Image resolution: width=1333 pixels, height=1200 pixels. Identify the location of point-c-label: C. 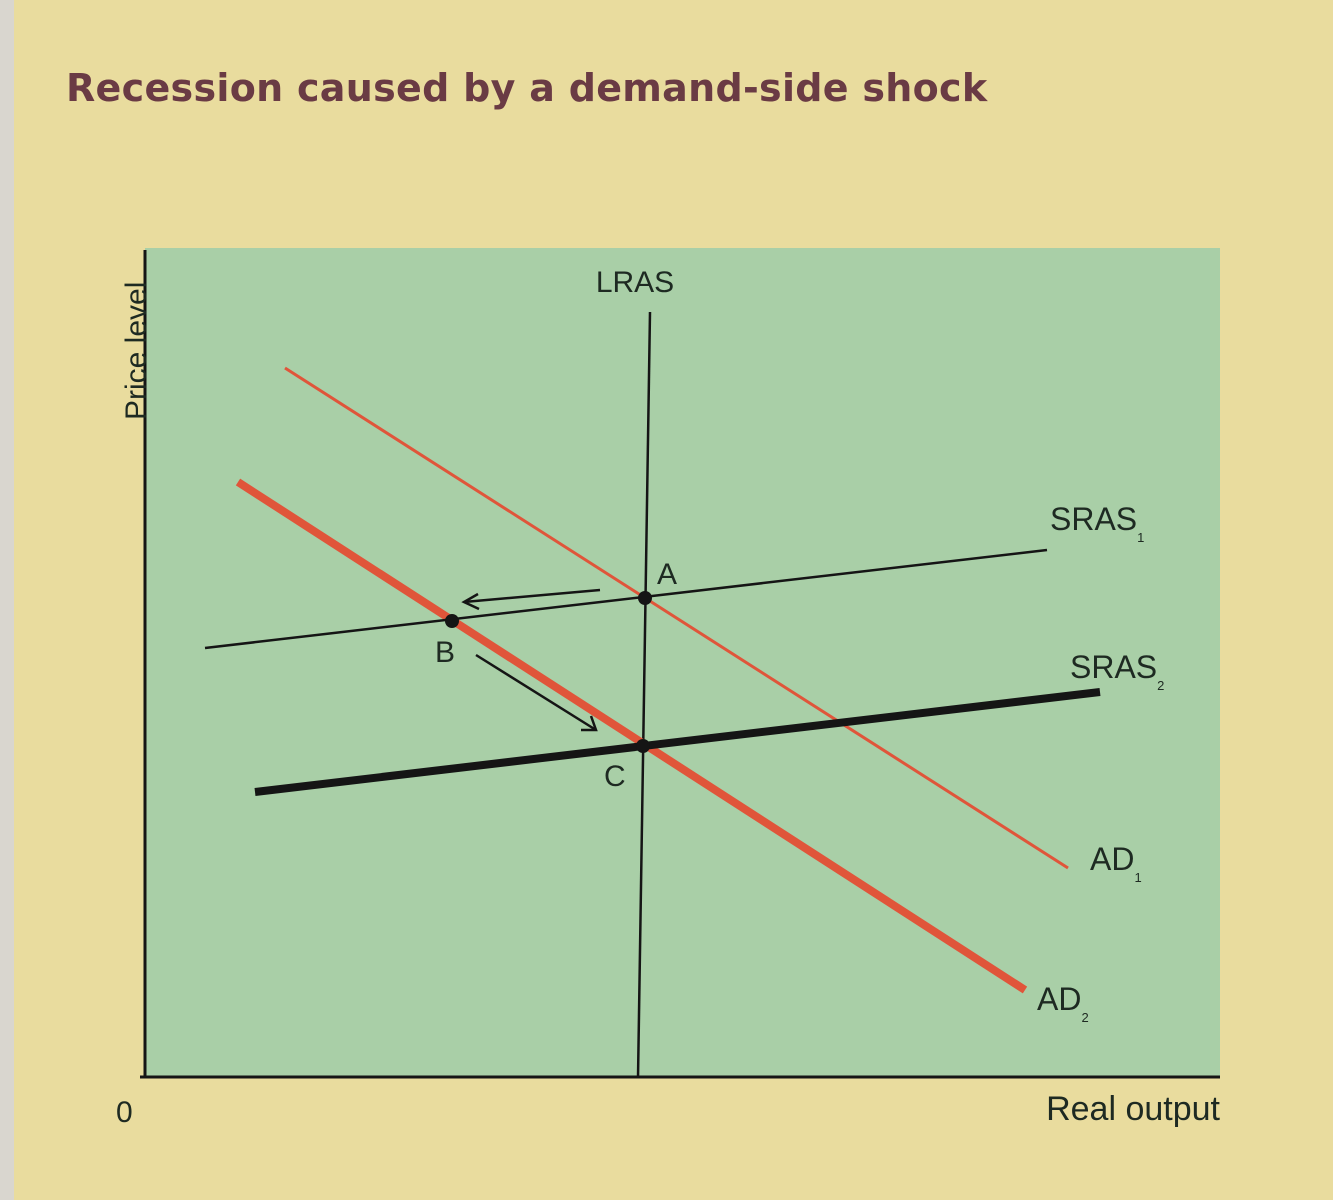
(615, 776).